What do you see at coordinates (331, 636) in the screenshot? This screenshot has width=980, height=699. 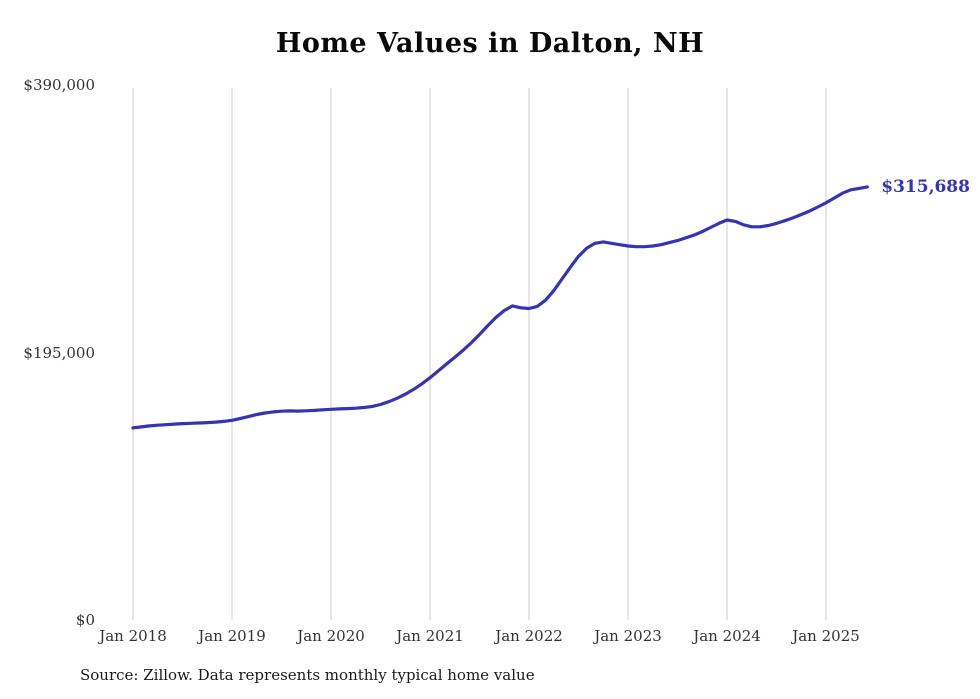 I see `x-axis-tick-label: Jan 2020` at bounding box center [331, 636].